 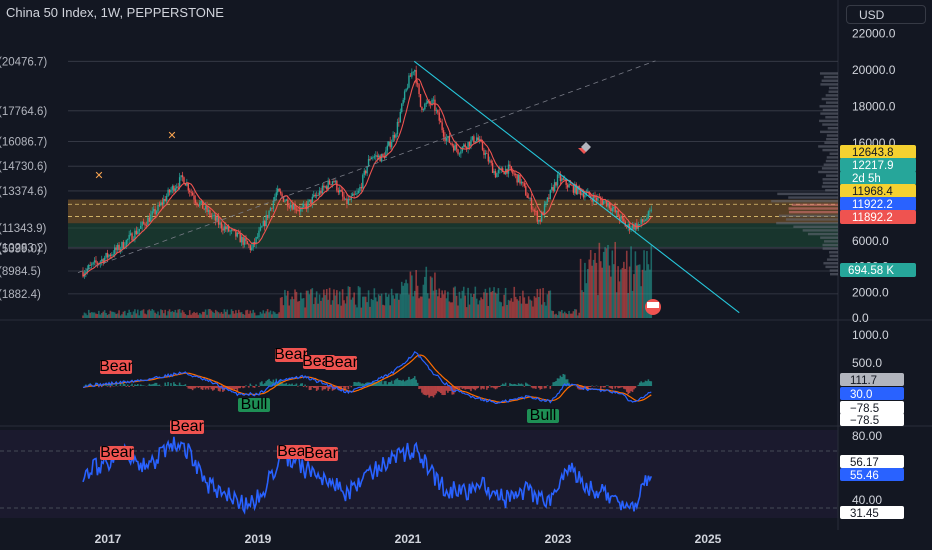 I want to click on zone-green, so click(x=453, y=235).